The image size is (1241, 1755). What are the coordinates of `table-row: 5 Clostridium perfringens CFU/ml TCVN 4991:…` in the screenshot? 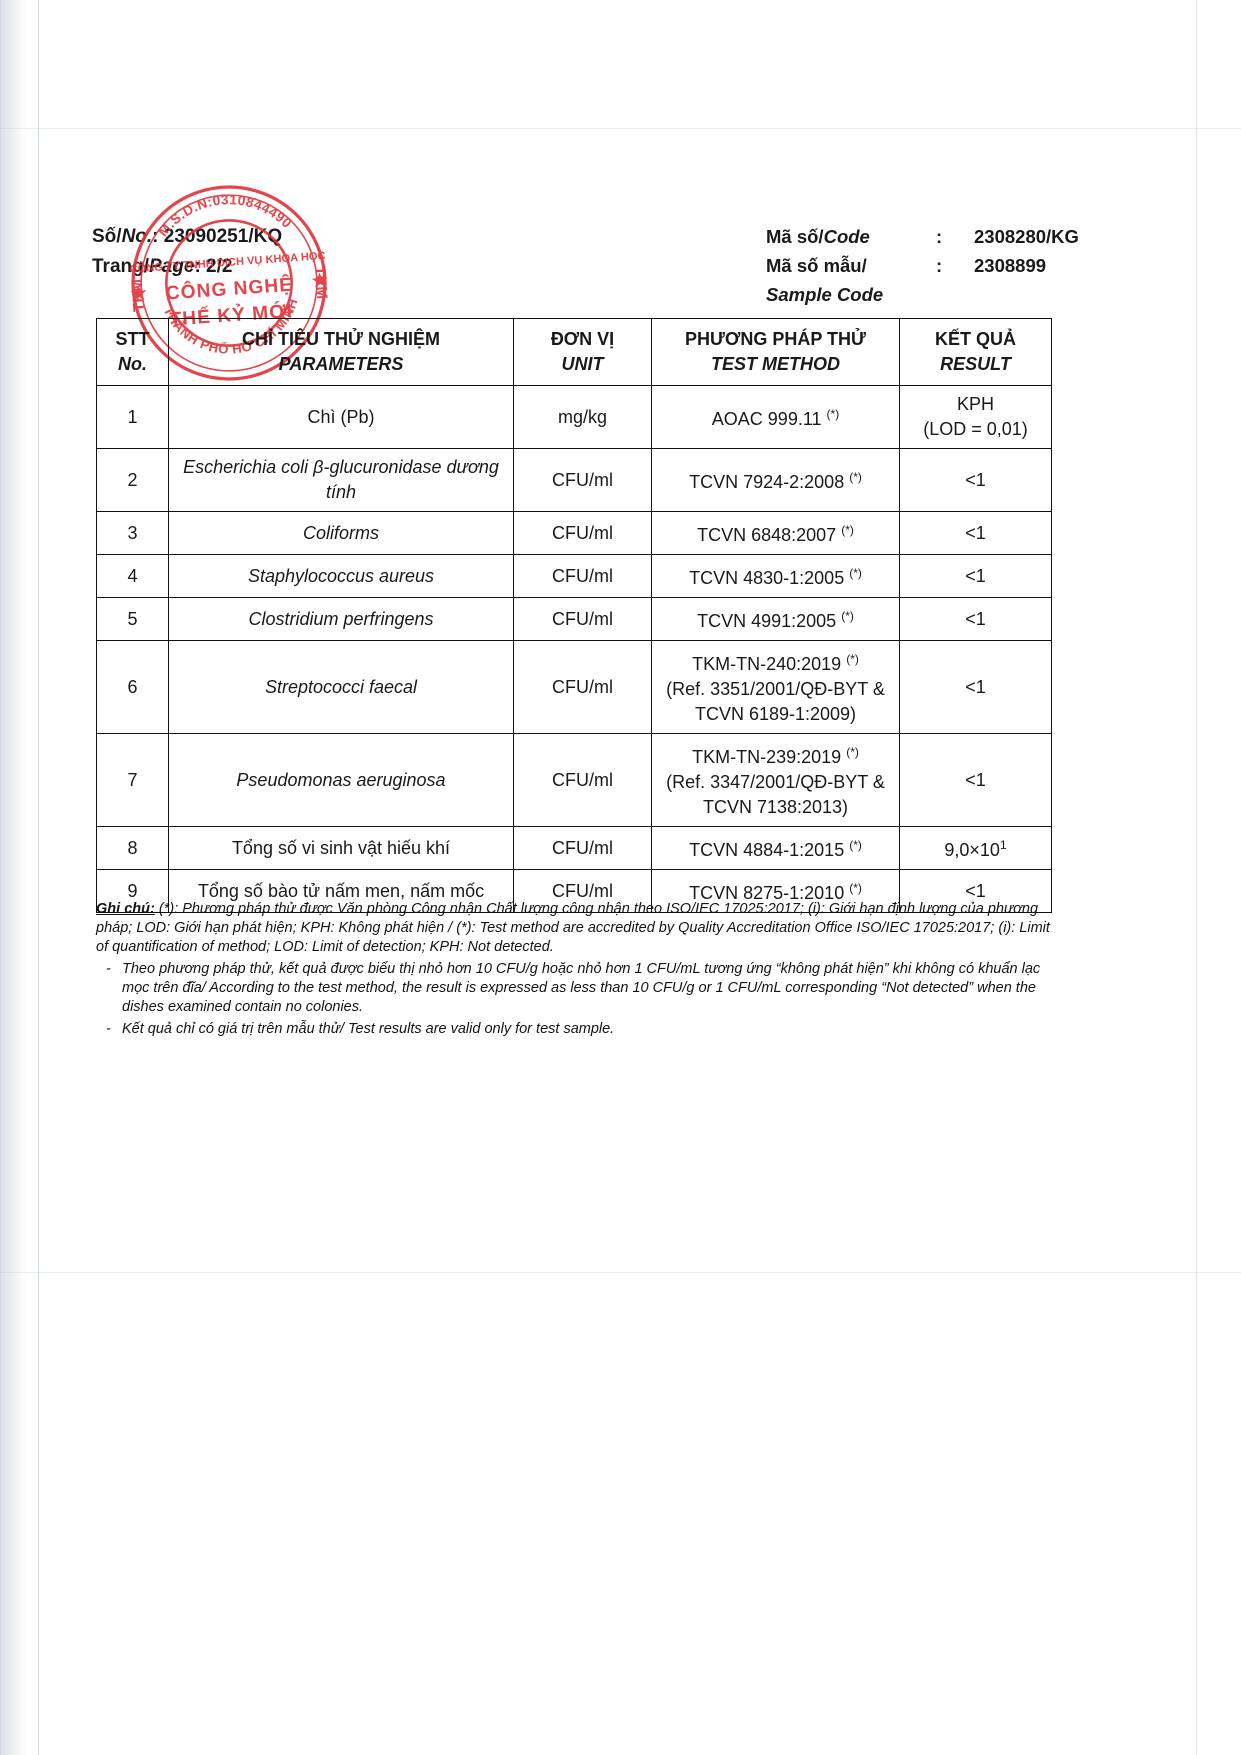 It's located at (574, 619).